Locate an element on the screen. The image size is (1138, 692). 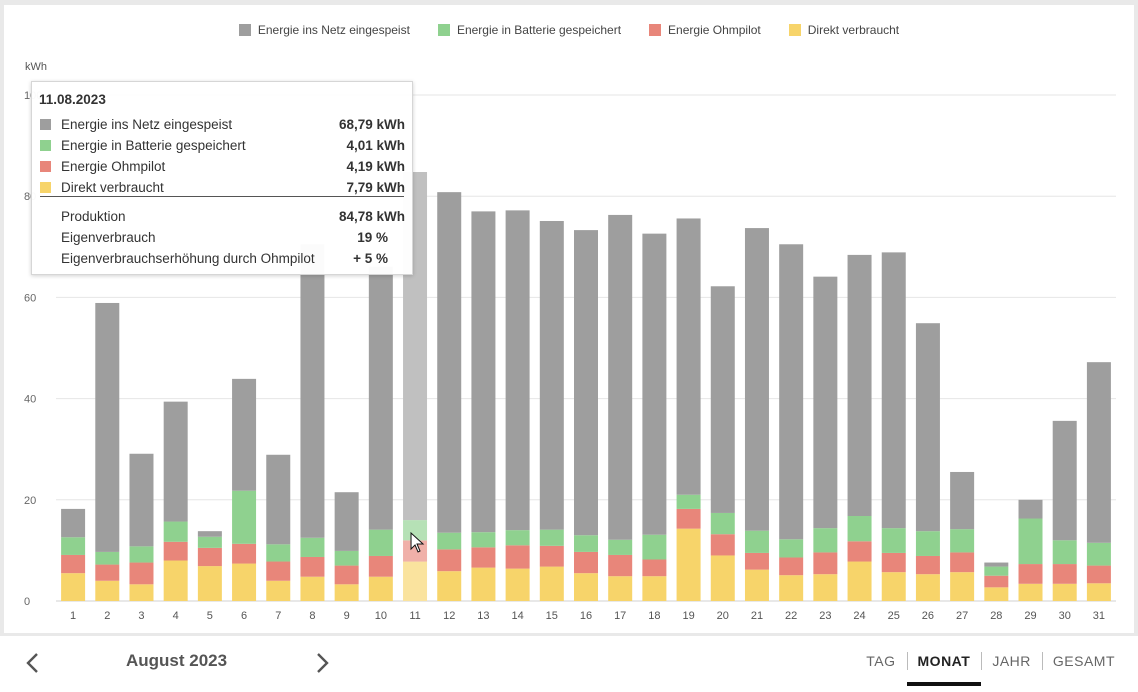
tab-month: MONAT is located at coordinates (944, 661).